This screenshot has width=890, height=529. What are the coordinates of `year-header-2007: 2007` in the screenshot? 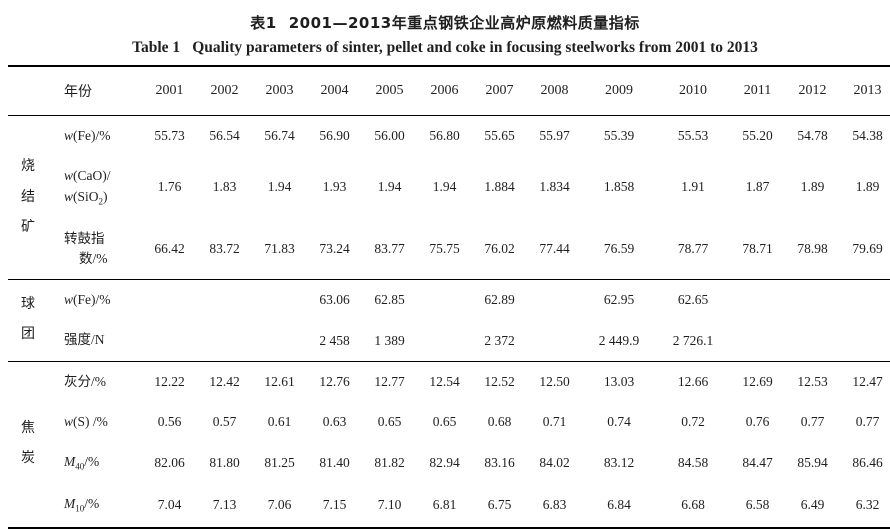 It's located at (499, 91).